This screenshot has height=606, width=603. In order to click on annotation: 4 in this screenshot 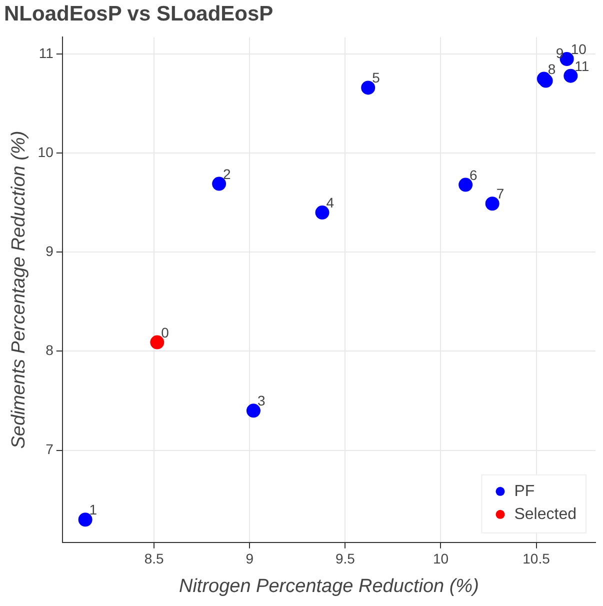, I will do `click(330, 202)`.